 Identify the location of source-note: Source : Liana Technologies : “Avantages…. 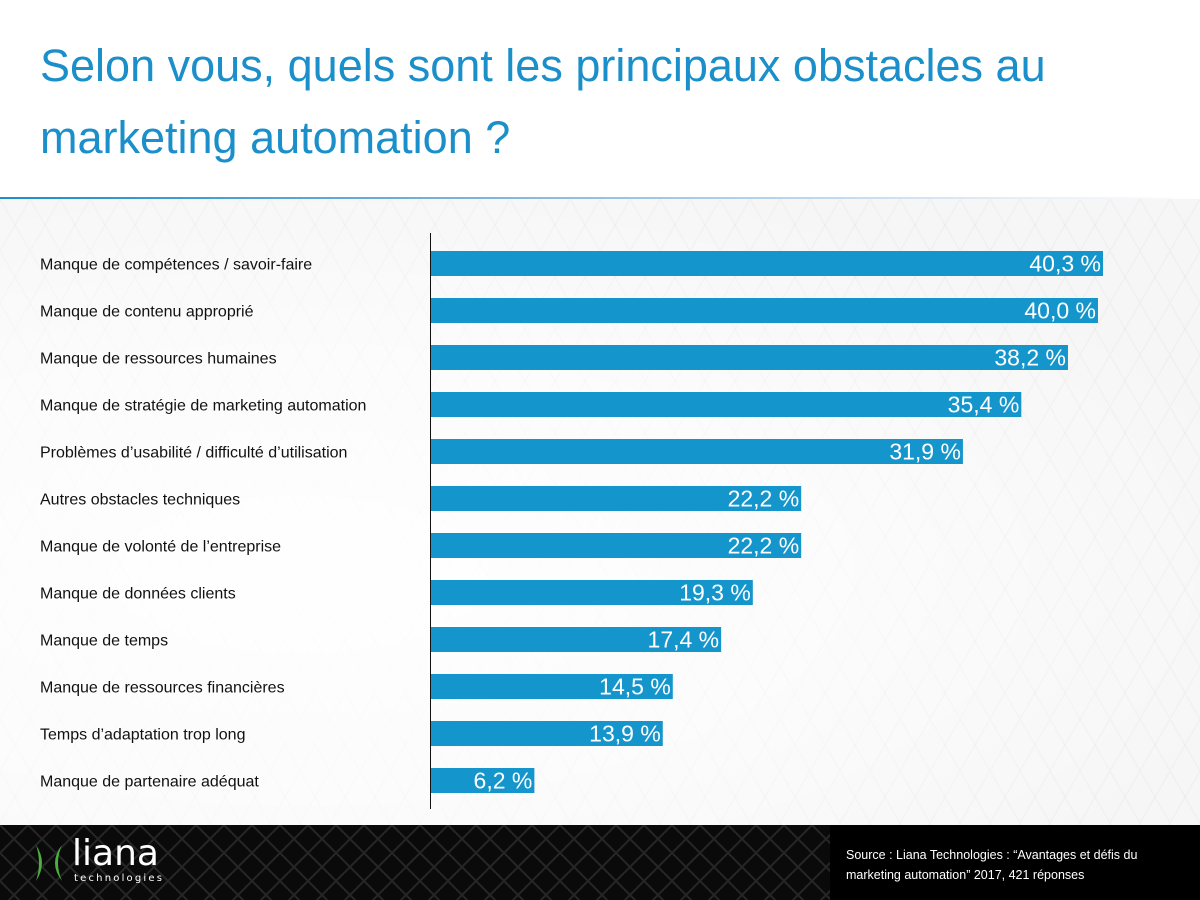
(992, 865).